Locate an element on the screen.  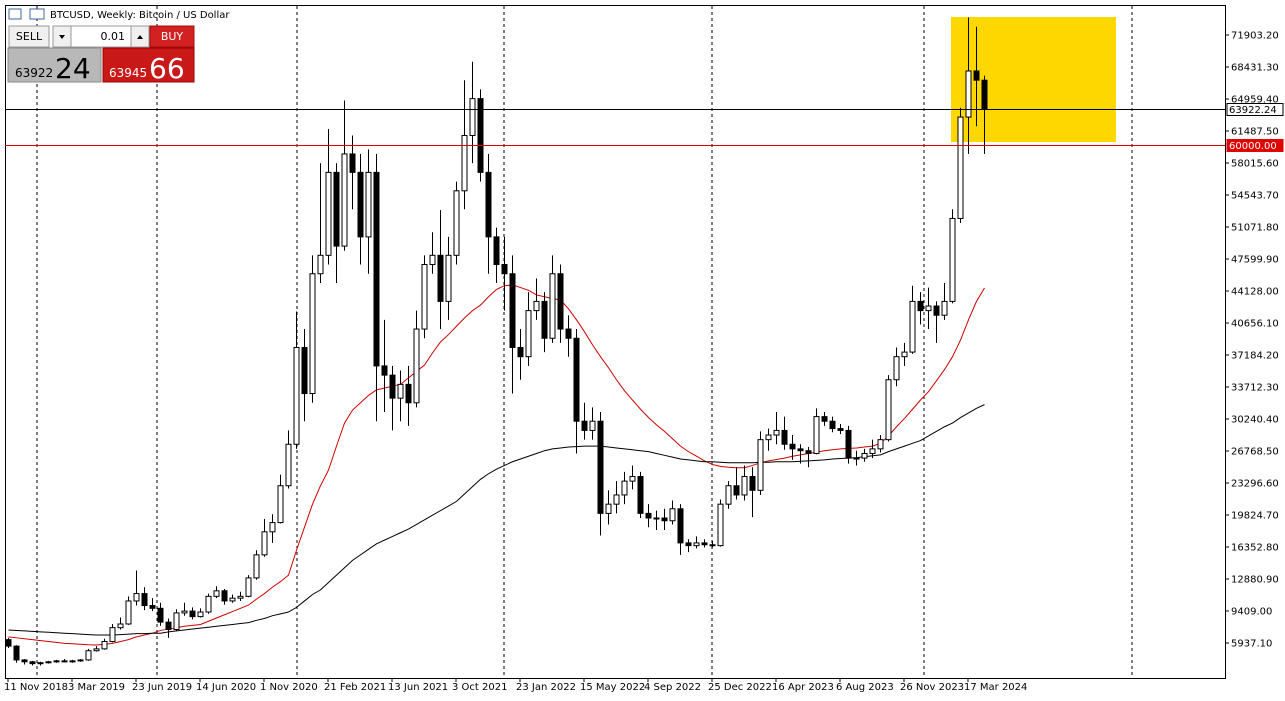
x-tick-label: 16 Apr 2023 is located at coordinates (803, 687).